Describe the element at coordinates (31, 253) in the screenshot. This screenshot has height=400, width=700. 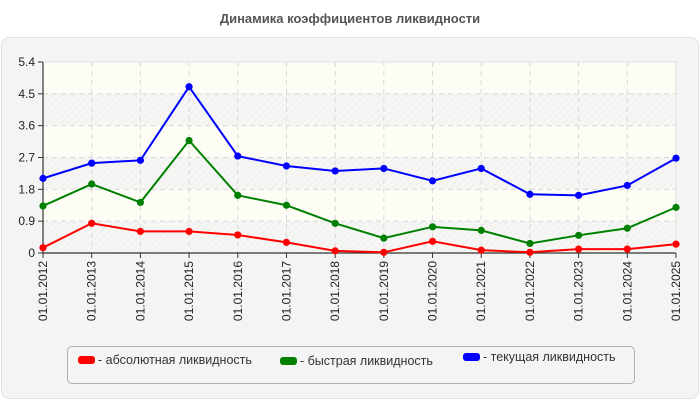
I see `y-tick-label: 0` at that location.